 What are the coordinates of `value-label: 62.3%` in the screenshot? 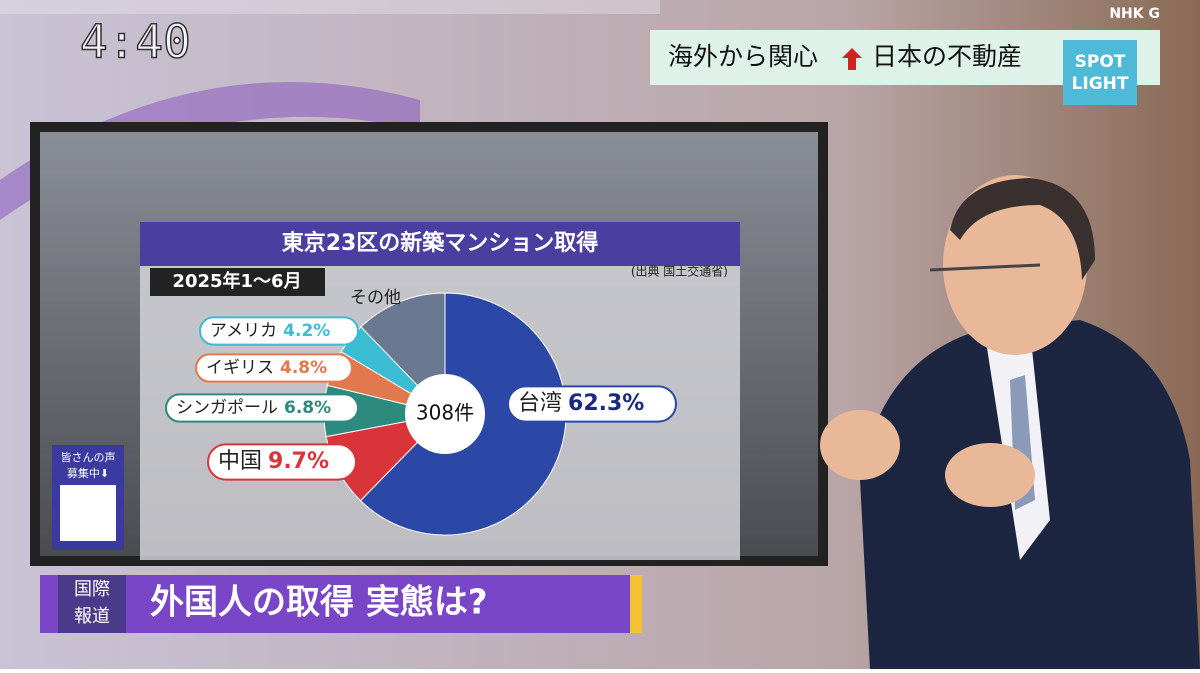 It's located at (606, 403).